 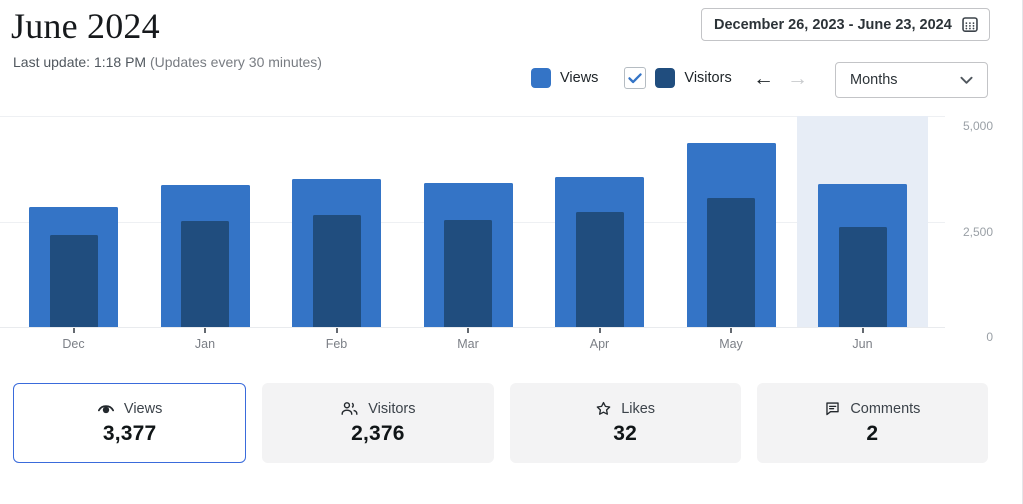 I want to click on card-label: Views, so click(x=143, y=408).